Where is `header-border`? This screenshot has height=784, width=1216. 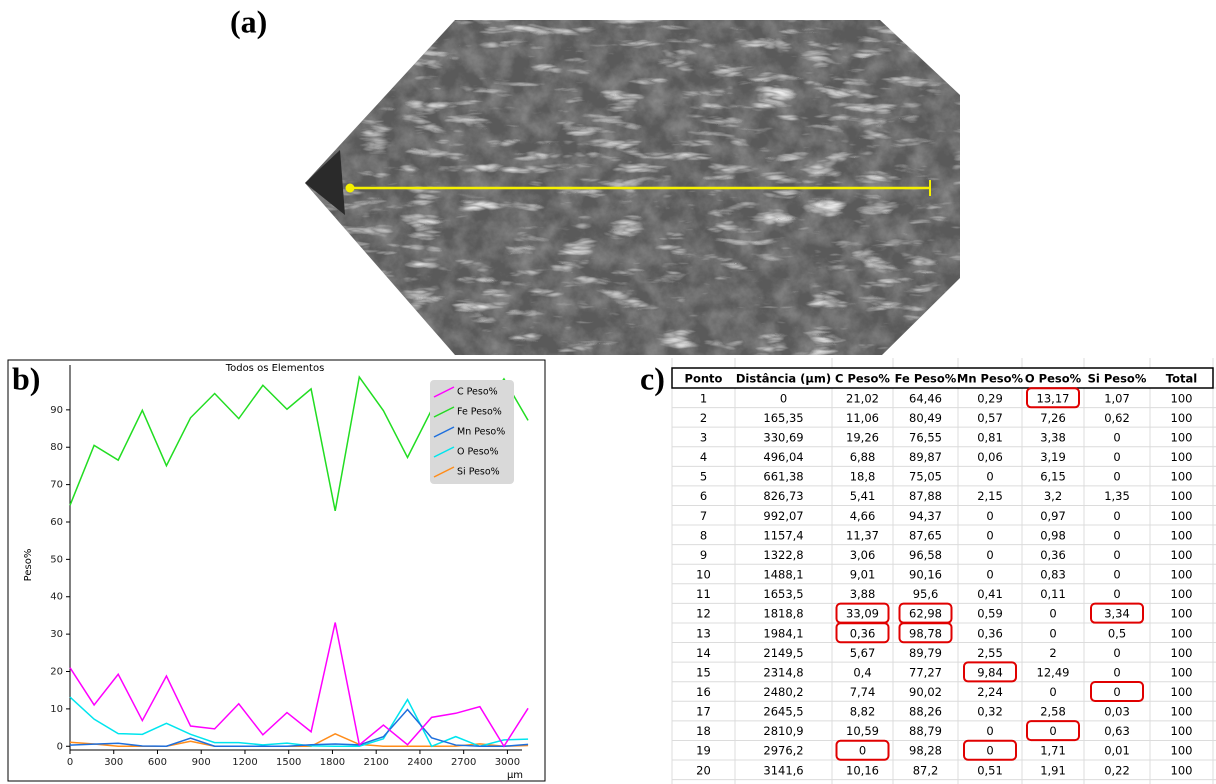 header-border is located at coordinates (942, 378).